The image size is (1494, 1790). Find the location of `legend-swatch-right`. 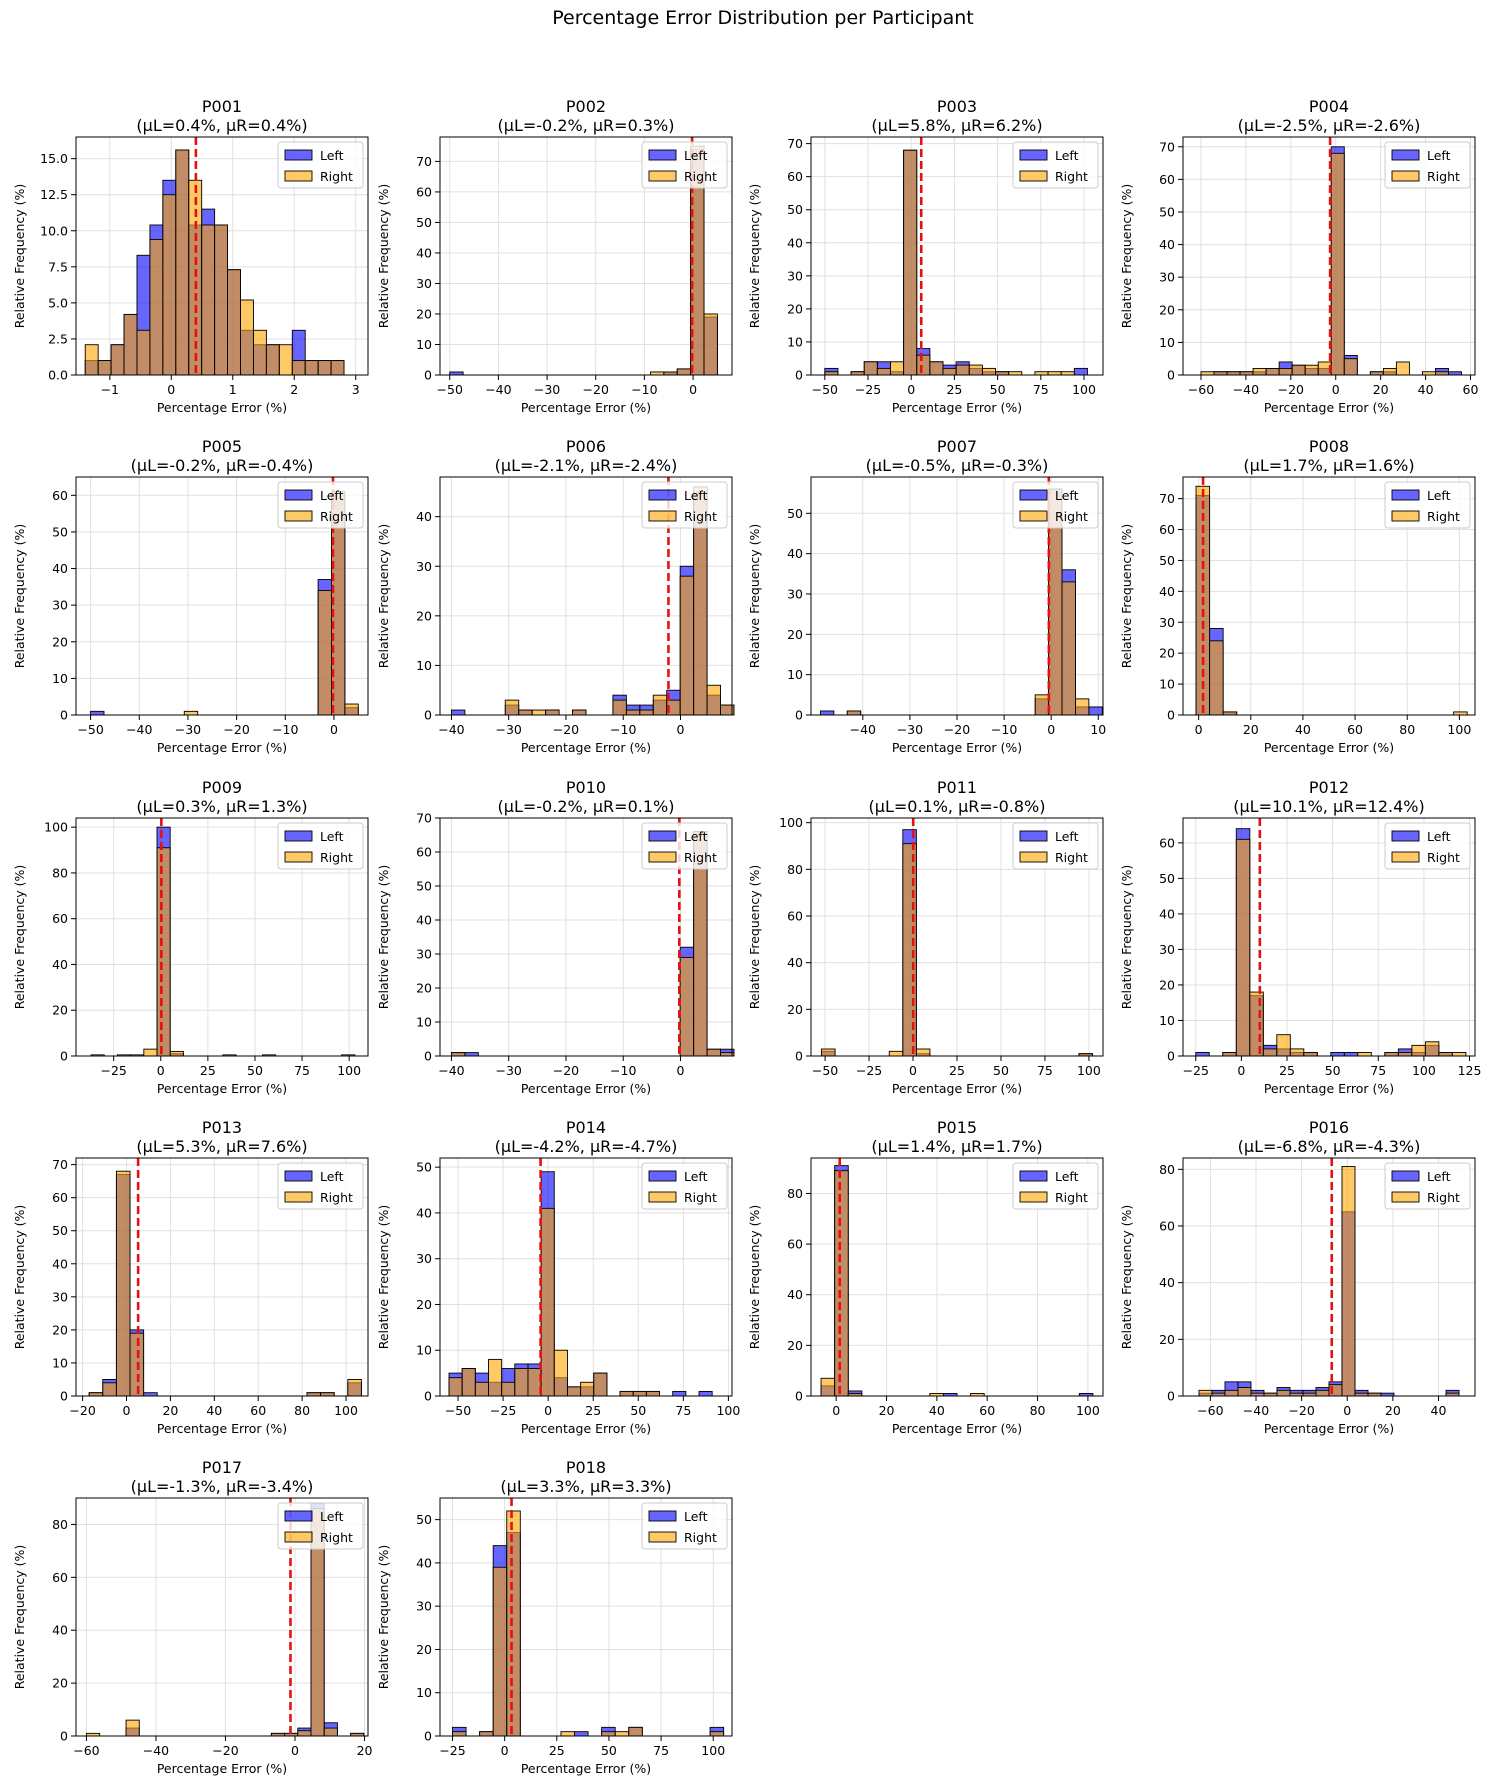

legend-swatch-right is located at coordinates (1033, 857).